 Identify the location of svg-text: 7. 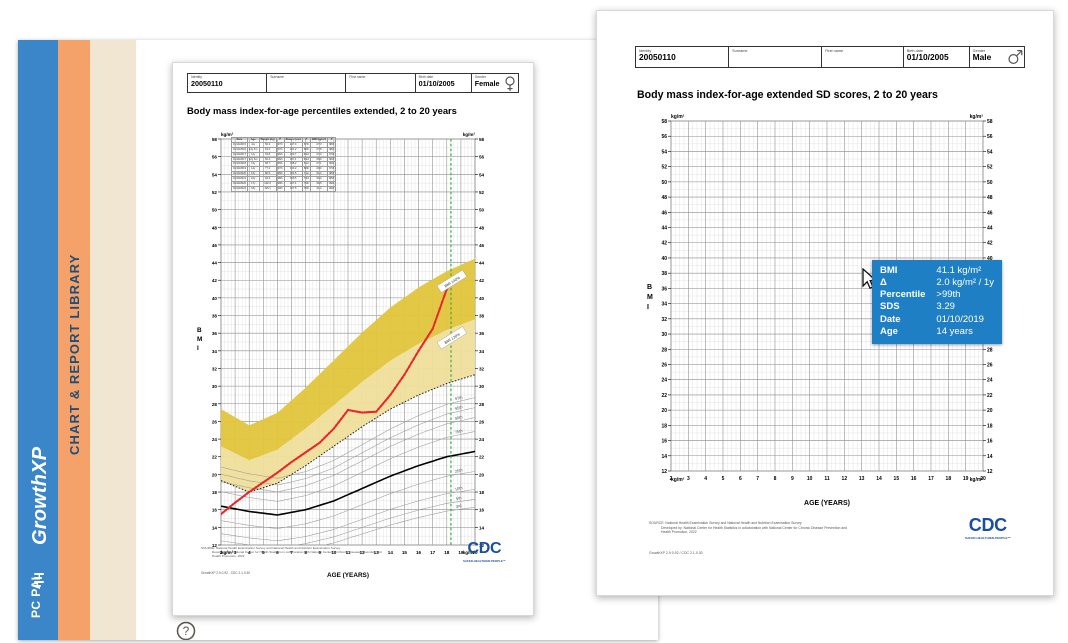
(757, 479).